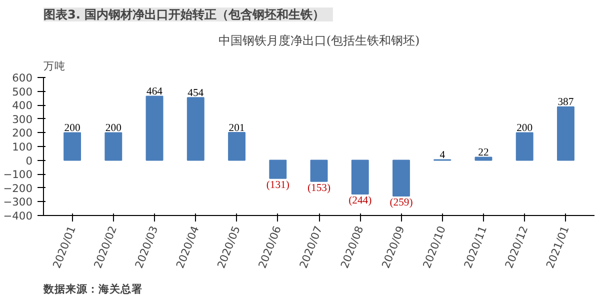 The width and height of the screenshot is (599, 300). Describe the element at coordinates (22, 133) in the screenshot. I see `y-tick-label: 200` at that location.